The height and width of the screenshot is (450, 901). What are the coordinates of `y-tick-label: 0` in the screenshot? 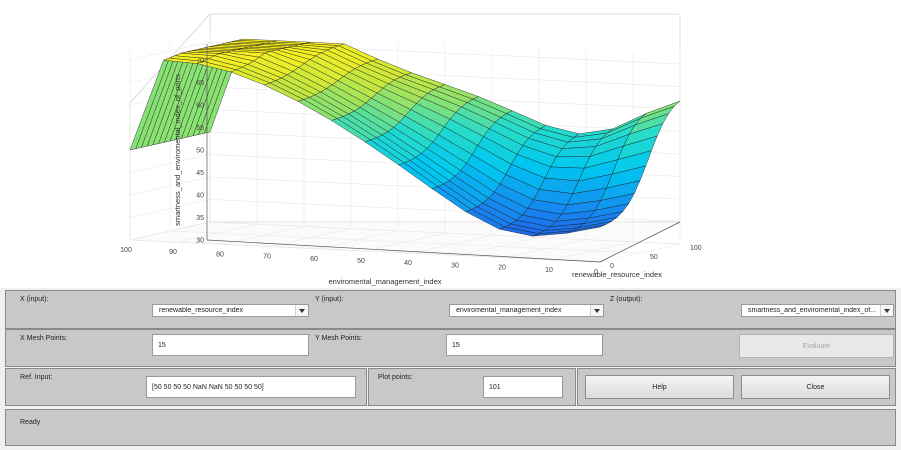 It's located at (612, 266).